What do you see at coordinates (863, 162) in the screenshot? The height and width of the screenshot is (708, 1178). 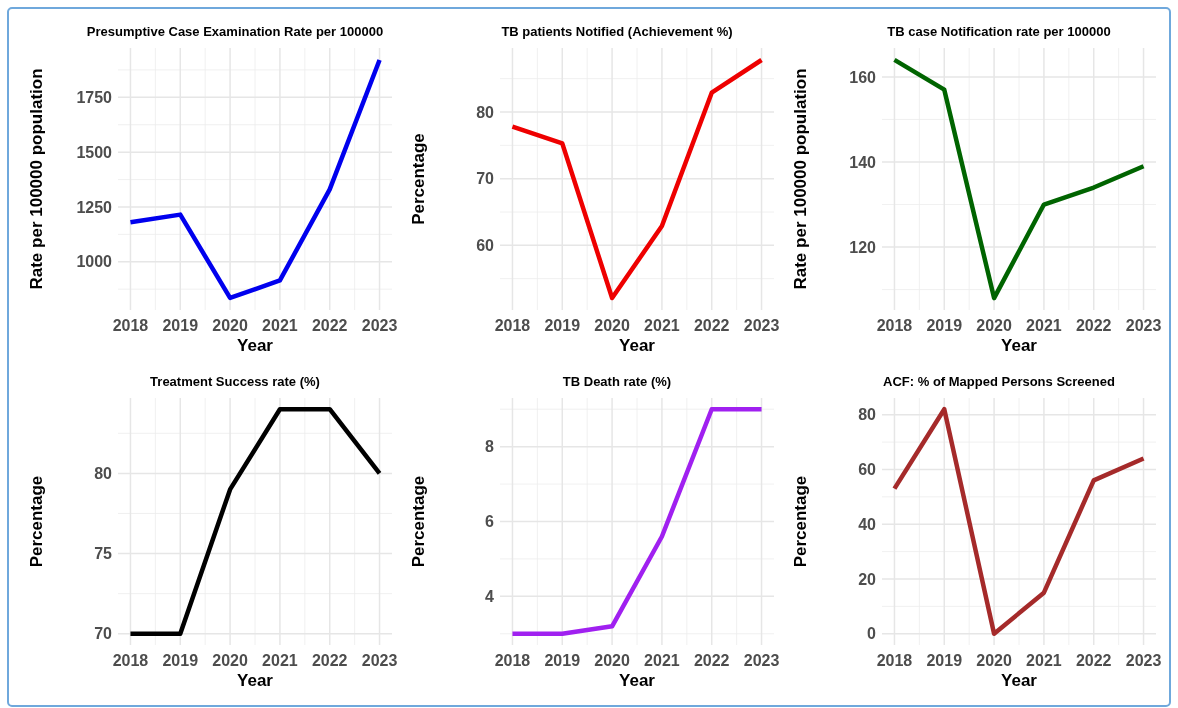 I see `y-tick-label: 140` at bounding box center [863, 162].